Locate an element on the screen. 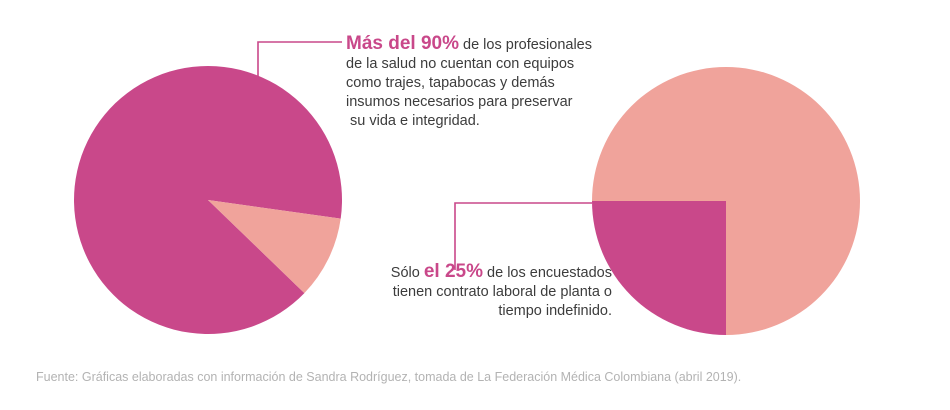 This screenshot has height=410, width=950. annotation-90-line-2: de la salud no cuentan con equipos is located at coordinates (460, 64).